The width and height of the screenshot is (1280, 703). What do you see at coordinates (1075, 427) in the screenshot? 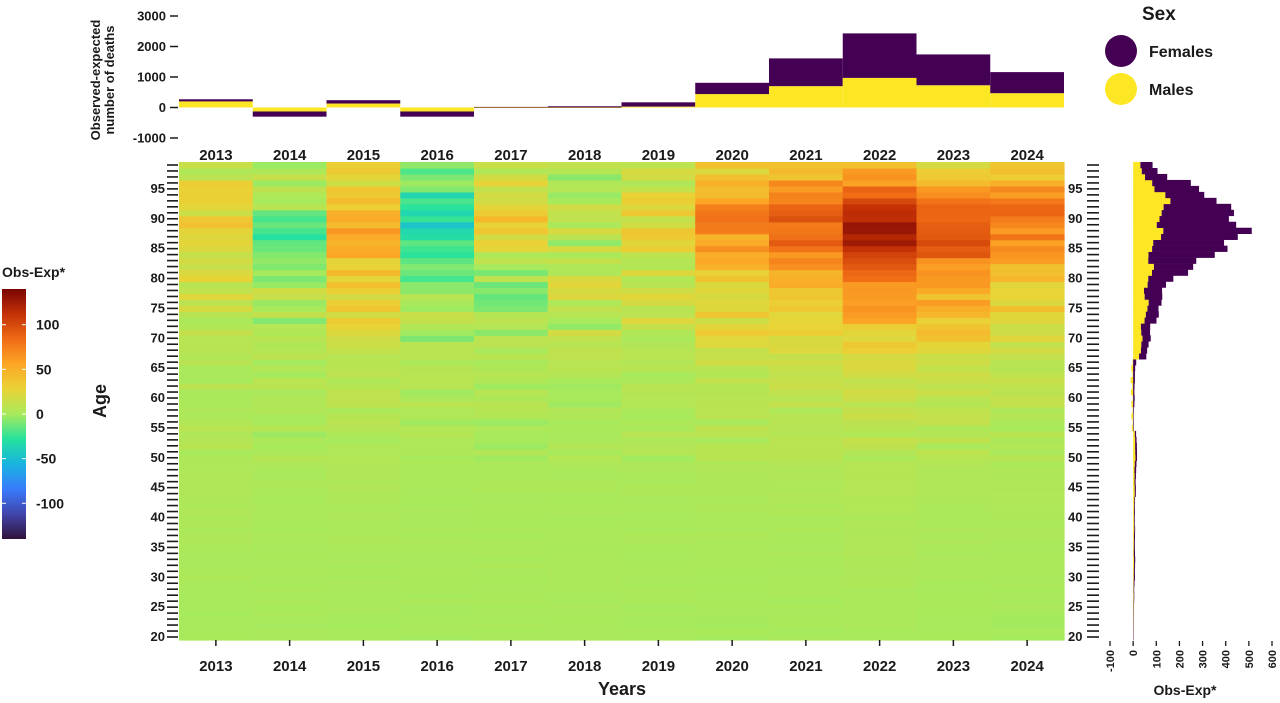
I see `right-y-tick-label: 55` at bounding box center [1075, 427].